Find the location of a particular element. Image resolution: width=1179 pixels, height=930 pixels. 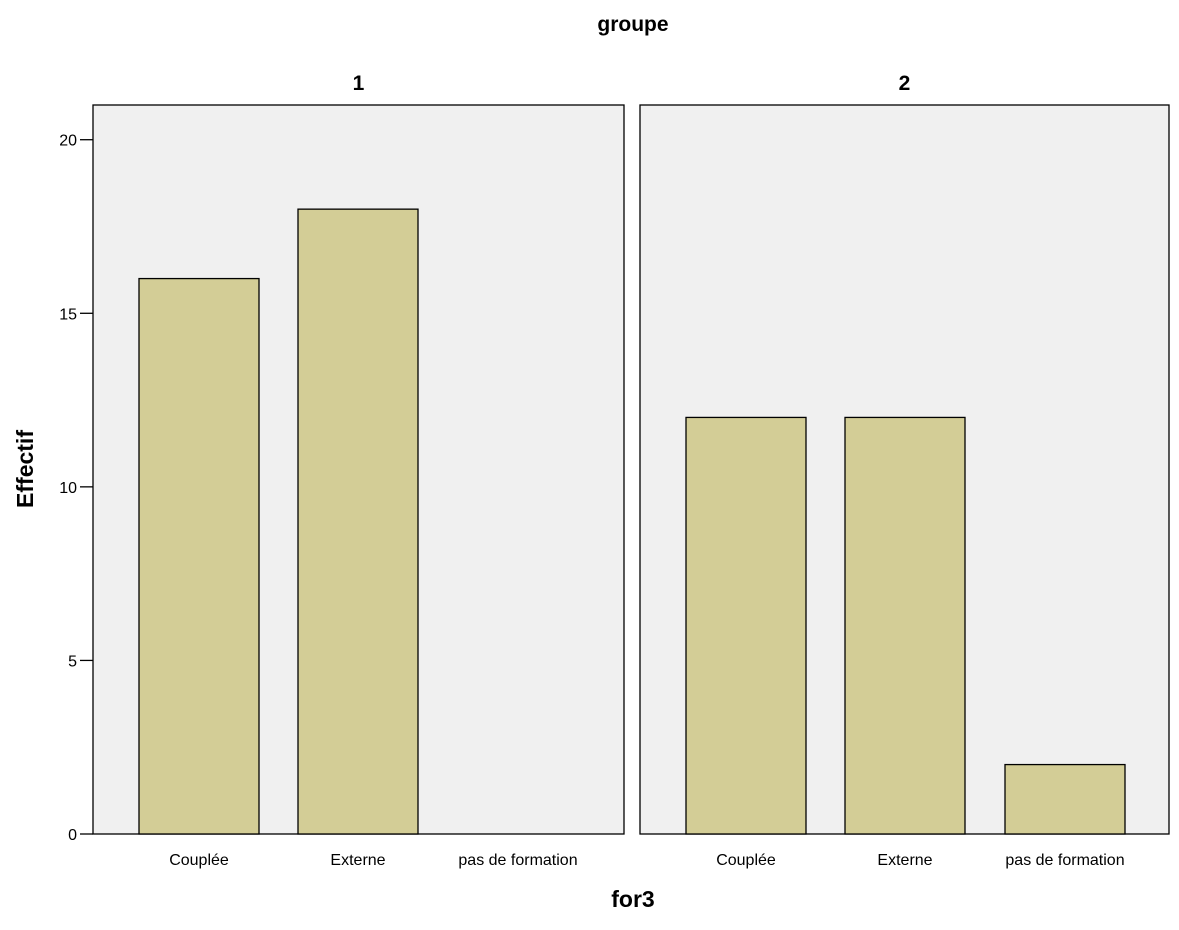

y-tick-label: 5 is located at coordinates (72, 661).